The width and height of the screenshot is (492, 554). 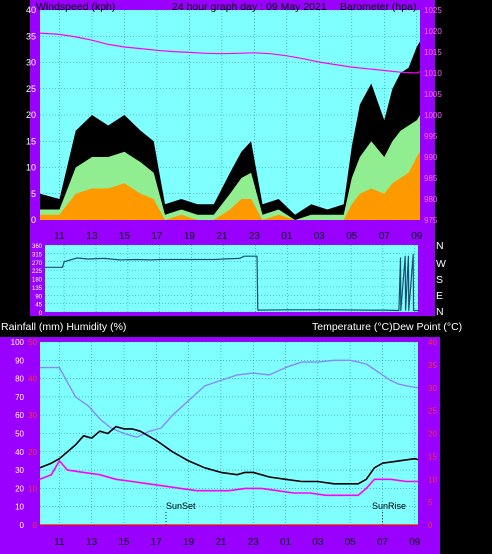 I want to click on dewpoint-line, so click(x=228, y=478).